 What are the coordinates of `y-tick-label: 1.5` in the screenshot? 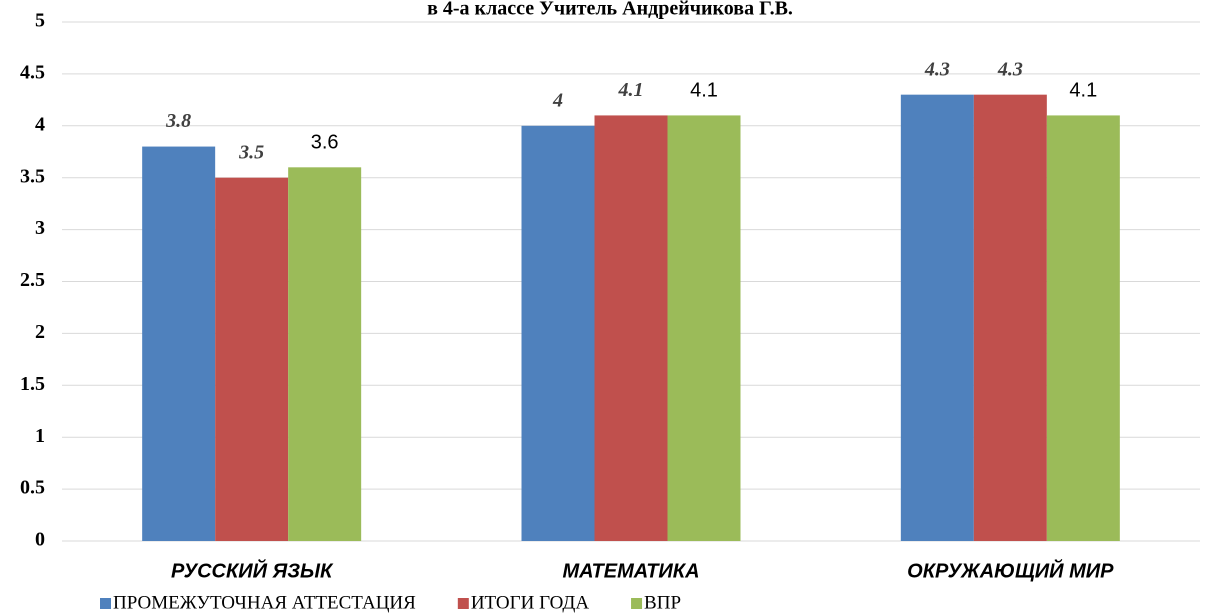 It's located at (32, 384).